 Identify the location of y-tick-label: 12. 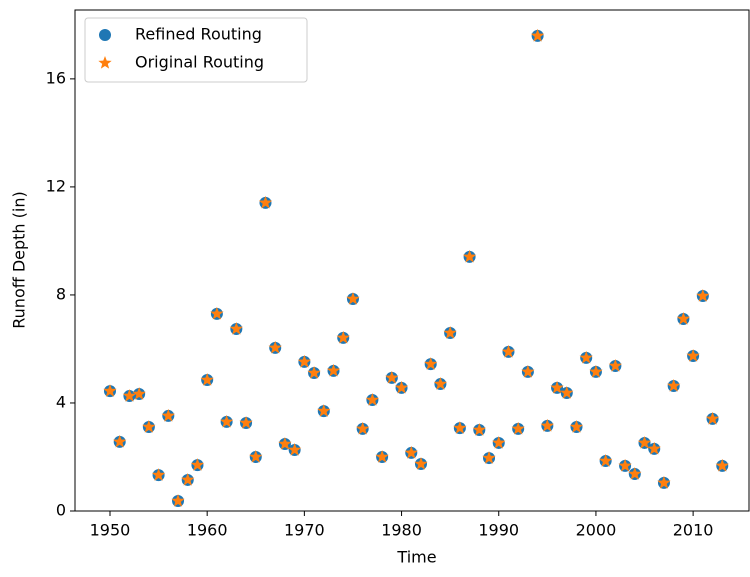
(56, 185).